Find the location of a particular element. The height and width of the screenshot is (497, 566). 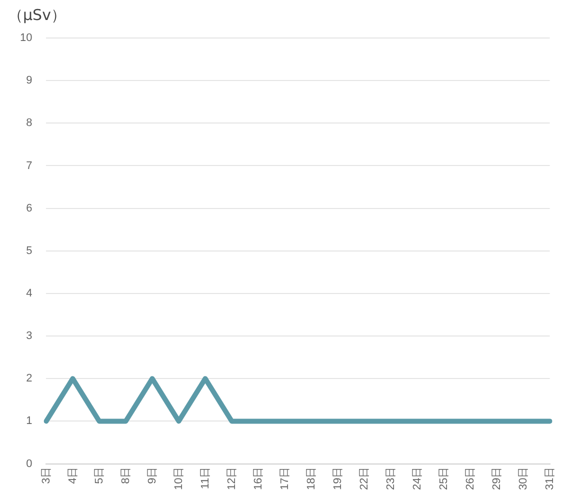

x-tick-label: 5日 is located at coordinates (99, 475).